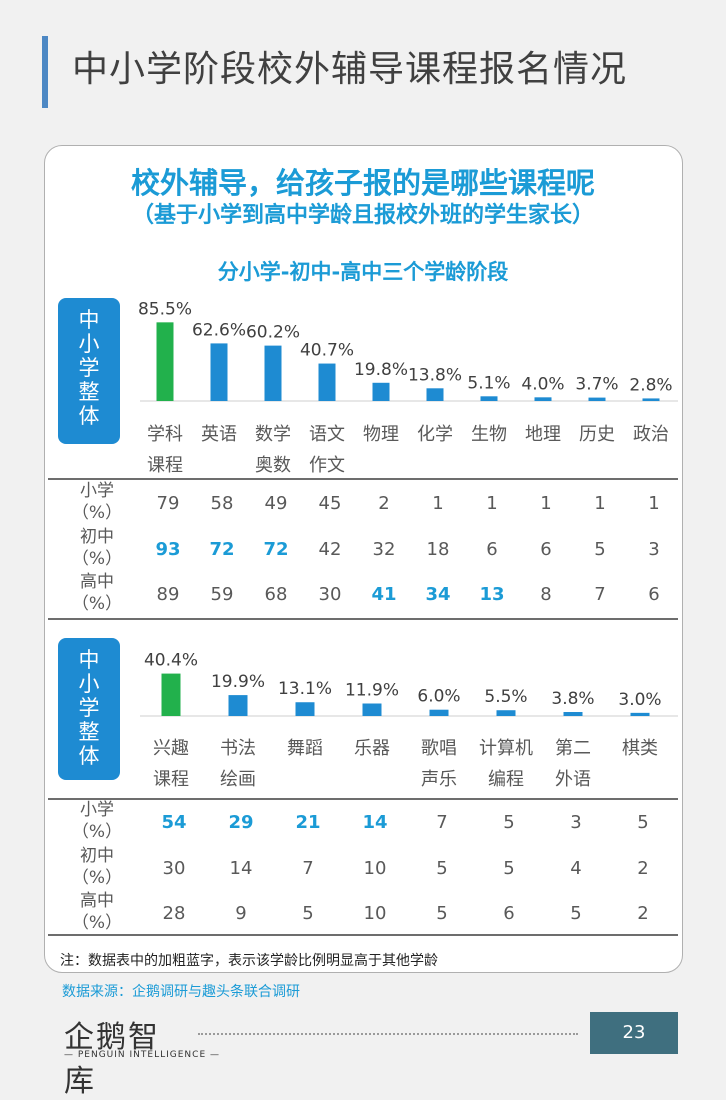 This screenshot has width=726, height=1100. What do you see at coordinates (141, 1055) in the screenshot?
I see `penguin-intelligence-logo: 企鹅智库 — PENGUIN INTELLIGENCE —` at bounding box center [141, 1055].